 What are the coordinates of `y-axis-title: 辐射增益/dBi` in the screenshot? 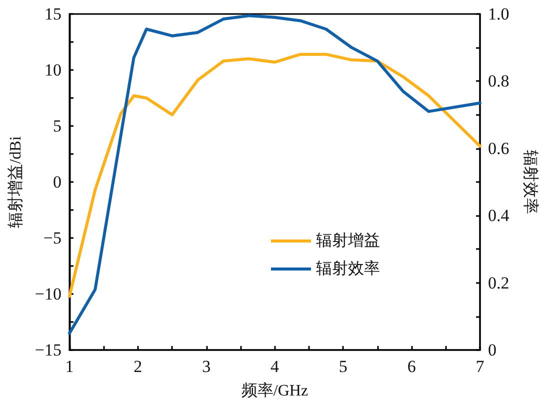 It's located at (15, 182).